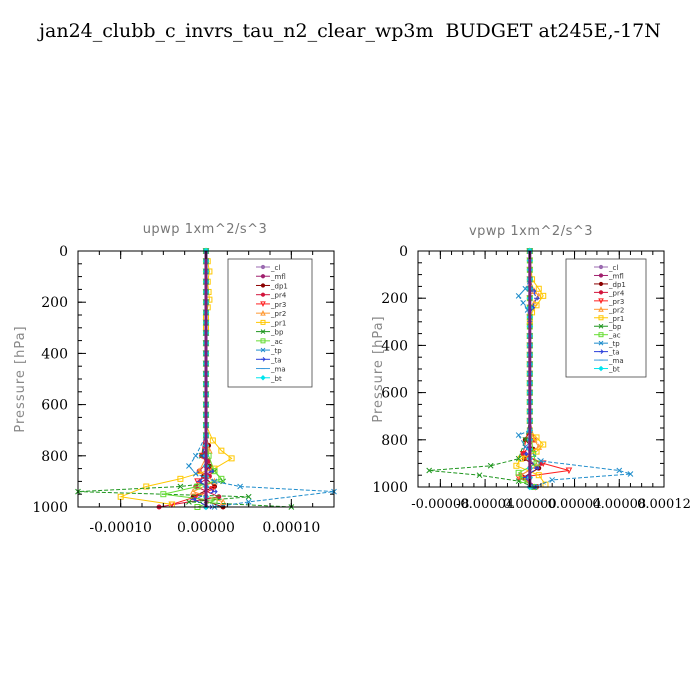 The image size is (700, 700). I want to click on chart-title: upwp 1xm^2/s^3, so click(205, 229).